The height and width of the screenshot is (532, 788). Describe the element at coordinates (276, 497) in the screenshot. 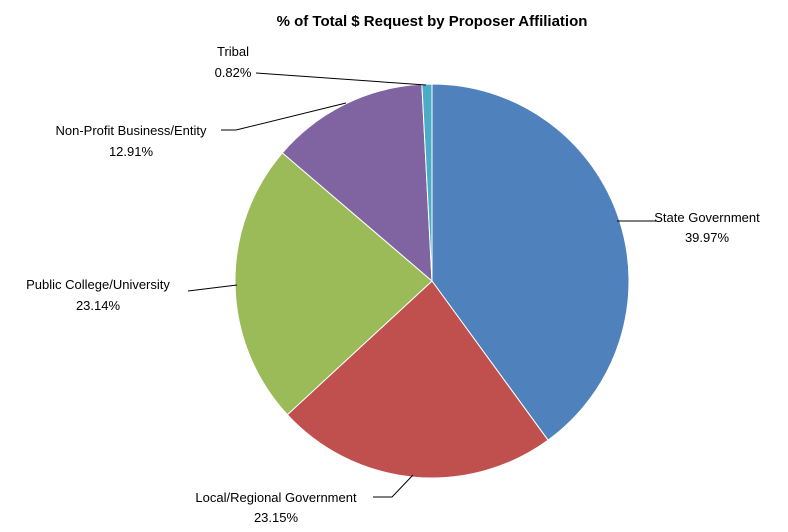

I see `slice-category-label: Local/Regional Government` at that location.